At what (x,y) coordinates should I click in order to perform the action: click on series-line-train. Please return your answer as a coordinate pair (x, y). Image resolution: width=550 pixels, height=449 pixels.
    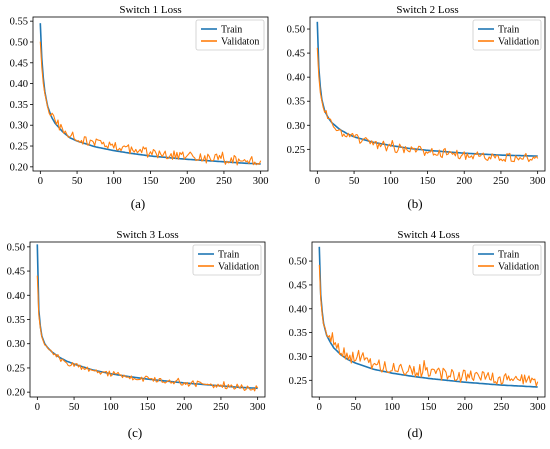
    Looking at the image, I should click on (428, 317).